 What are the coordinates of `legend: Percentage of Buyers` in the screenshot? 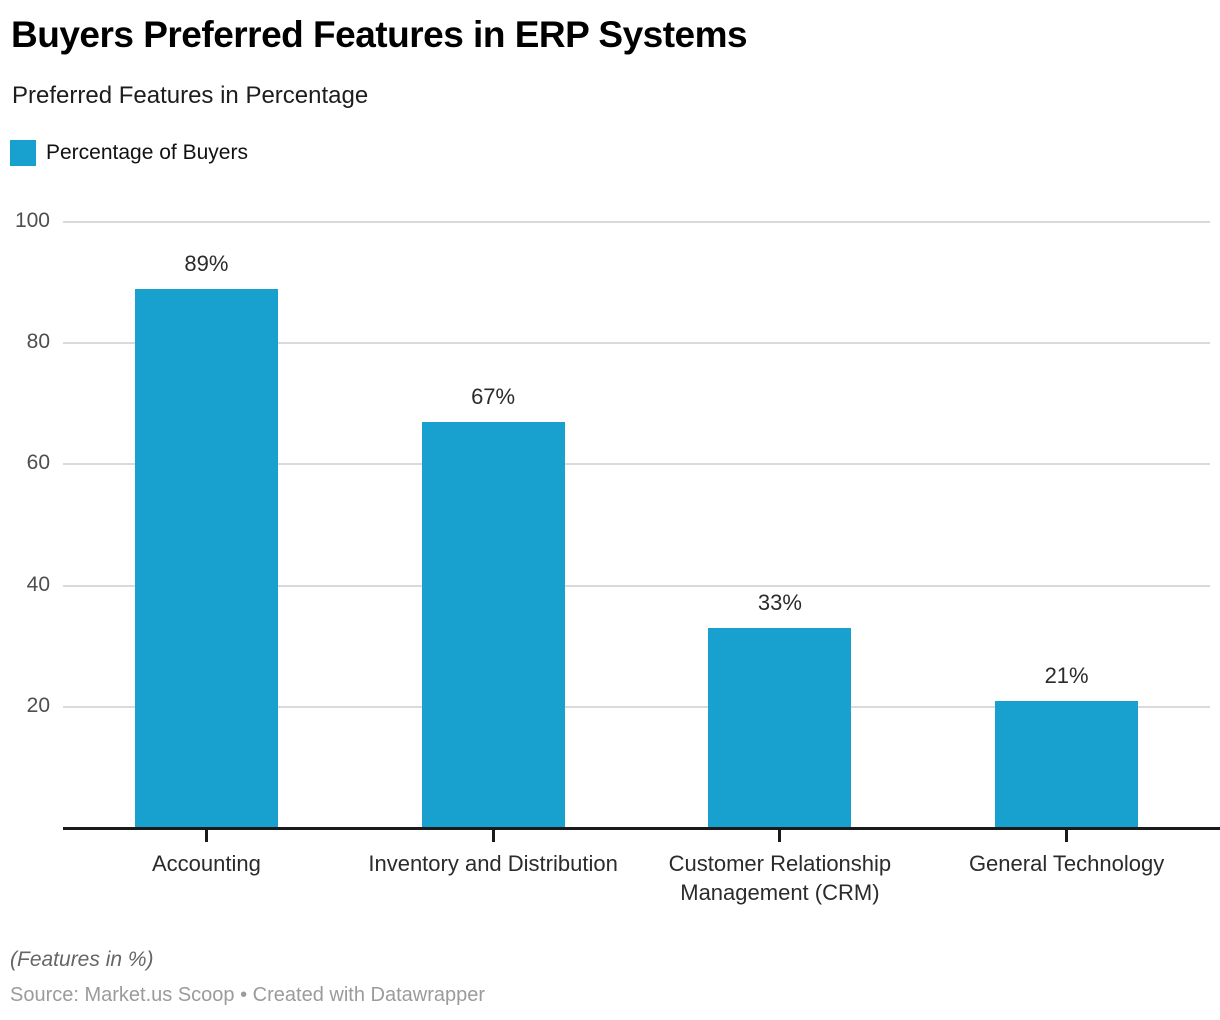 It's located at (129, 153).